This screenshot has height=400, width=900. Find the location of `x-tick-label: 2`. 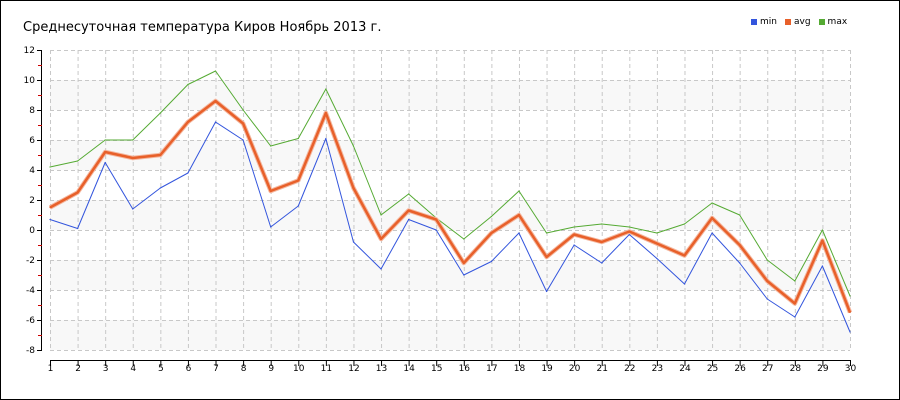

x-tick-label: 2 is located at coordinates (78, 369).